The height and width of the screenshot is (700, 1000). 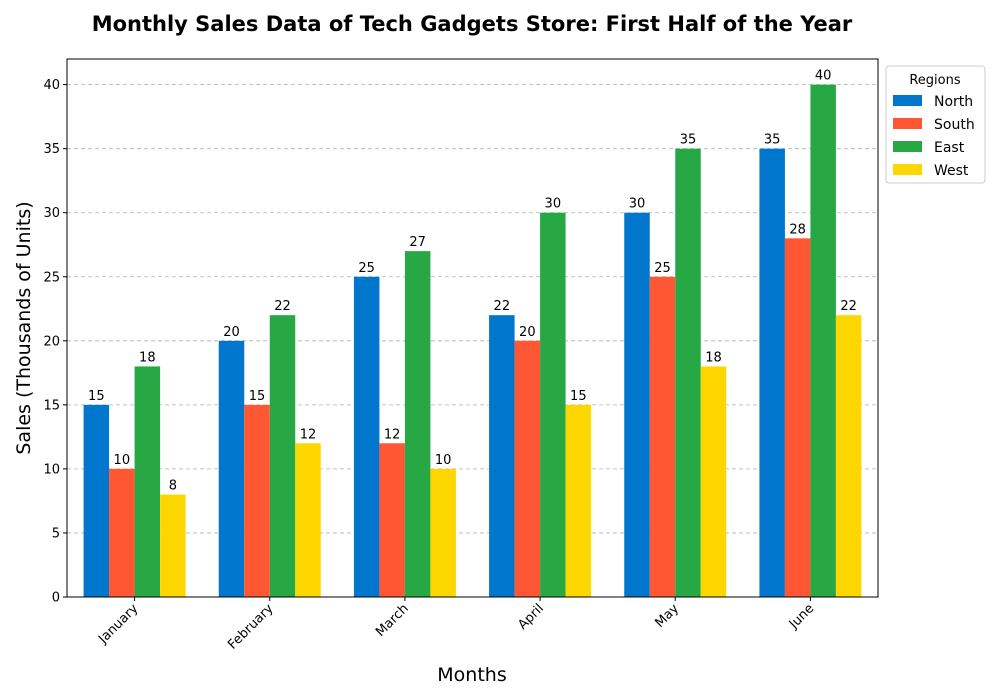 I want to click on y-tick-label: 25, so click(x=51, y=277).